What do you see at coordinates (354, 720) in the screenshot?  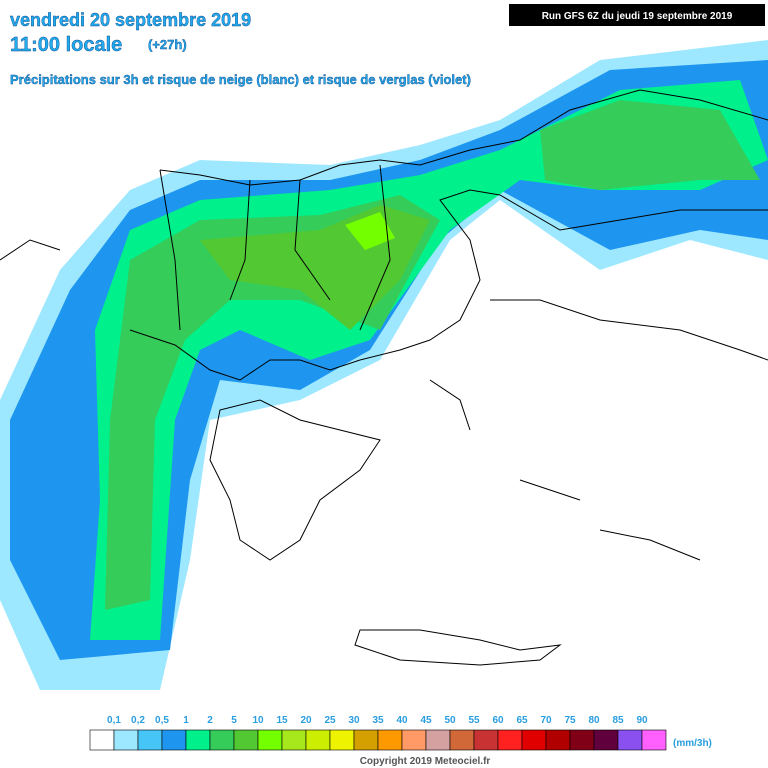 I see `legend-label: 30` at bounding box center [354, 720].